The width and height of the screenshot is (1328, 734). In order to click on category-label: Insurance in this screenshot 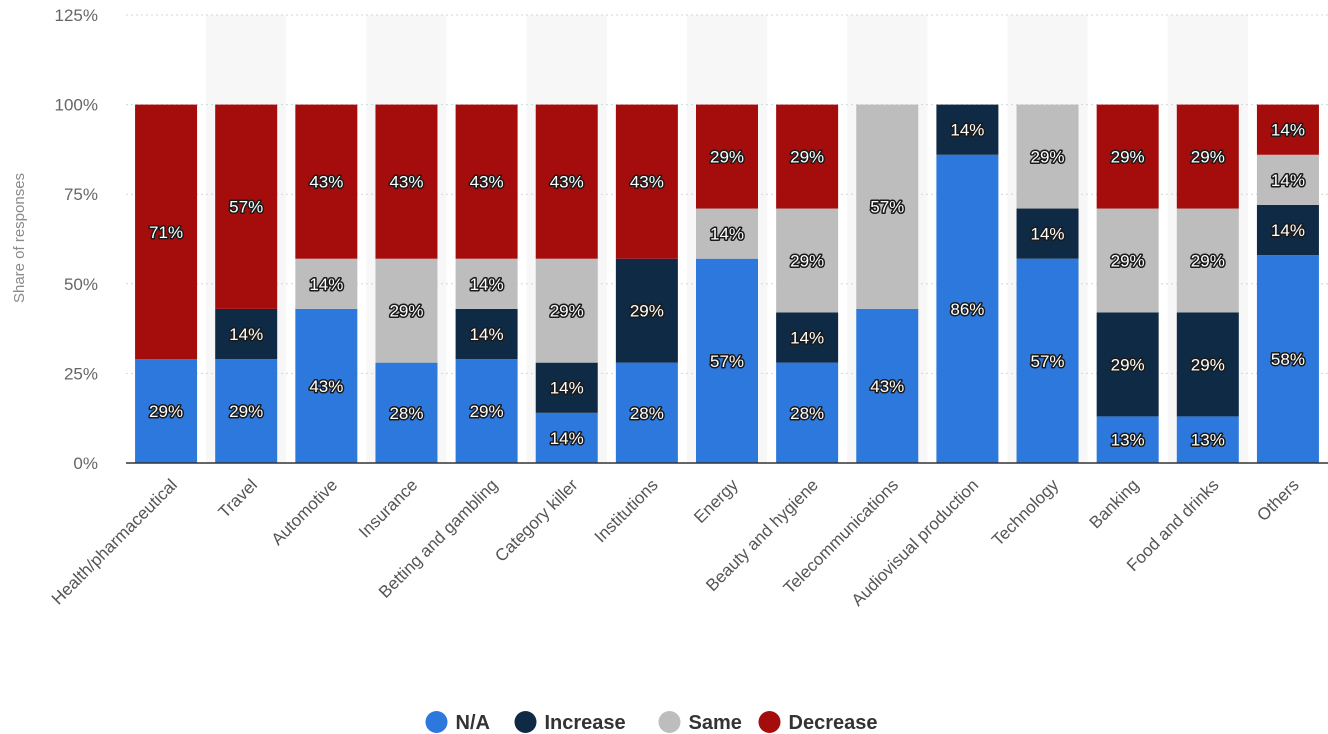, I will do `click(388, 508)`.